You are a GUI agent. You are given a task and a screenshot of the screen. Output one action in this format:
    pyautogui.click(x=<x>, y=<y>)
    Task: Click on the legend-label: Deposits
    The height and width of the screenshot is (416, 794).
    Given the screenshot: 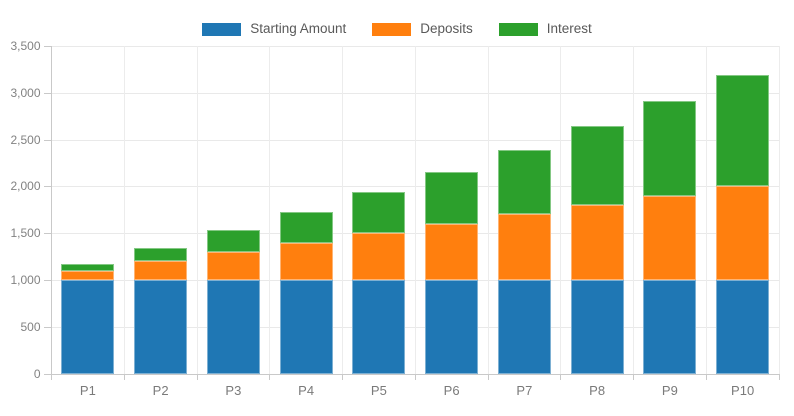 What is the action you would take?
    pyautogui.click(x=446, y=28)
    